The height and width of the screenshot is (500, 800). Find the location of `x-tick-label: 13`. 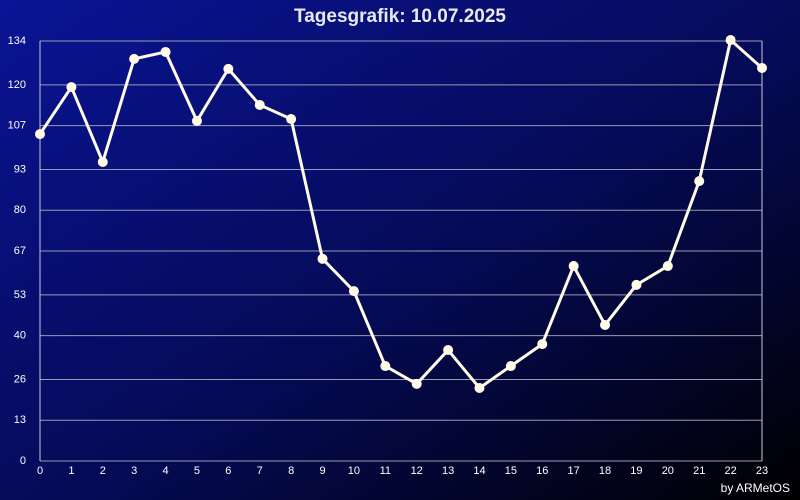

x-tick-label: 13 is located at coordinates (448, 471).